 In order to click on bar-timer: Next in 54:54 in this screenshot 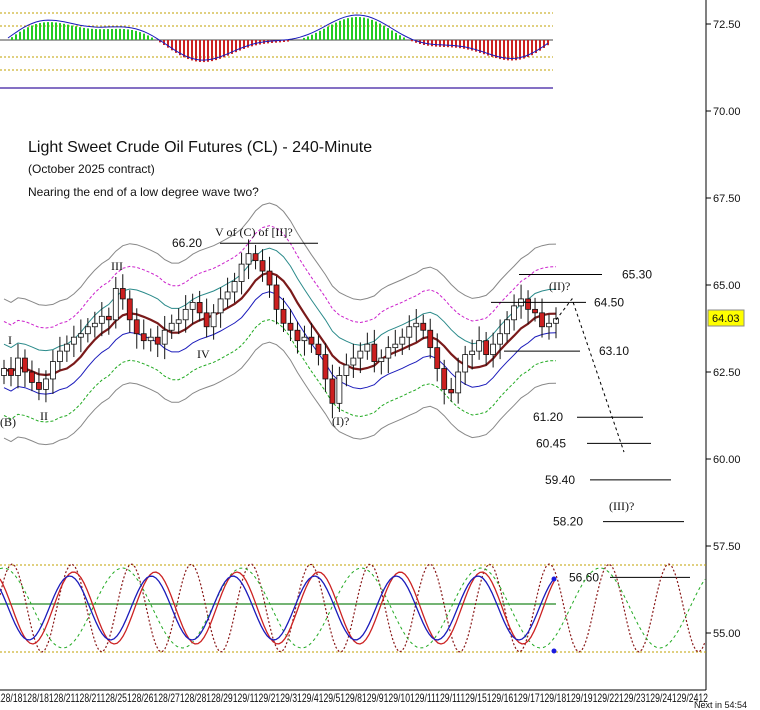, I will do `click(721, 705)`.